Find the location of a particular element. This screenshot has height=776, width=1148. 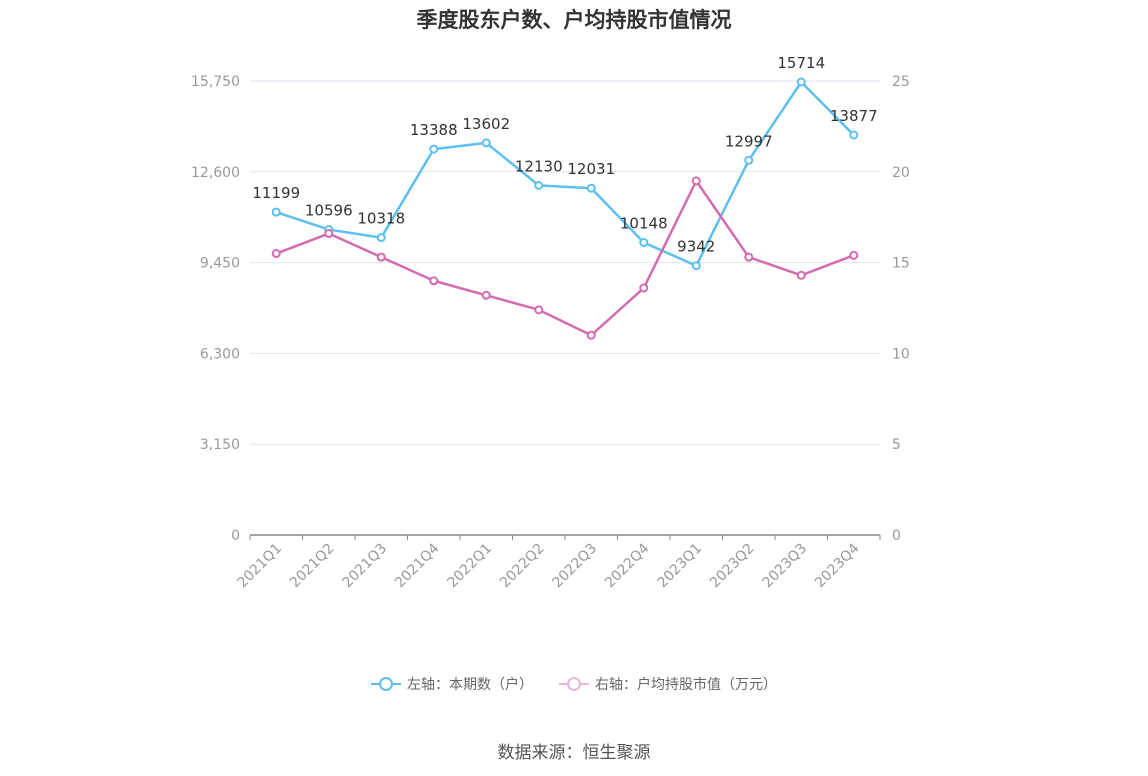

source-note: 数据来源：恒生聚源 is located at coordinates (574, 753).